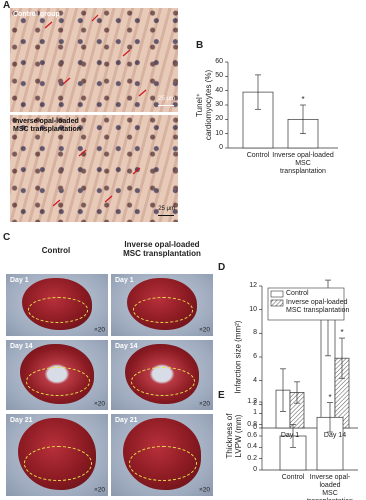  Describe the element at coordinates (56, 250) in the screenshot. I see `column-header: Control` at that location.